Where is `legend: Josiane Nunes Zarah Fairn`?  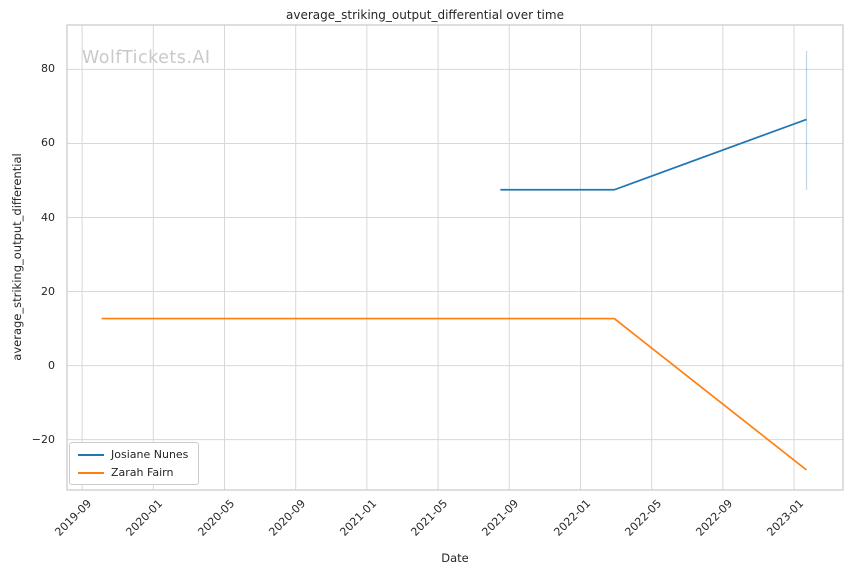
legend: Josiane Nunes Zarah Fairn is located at coordinates (134, 463).